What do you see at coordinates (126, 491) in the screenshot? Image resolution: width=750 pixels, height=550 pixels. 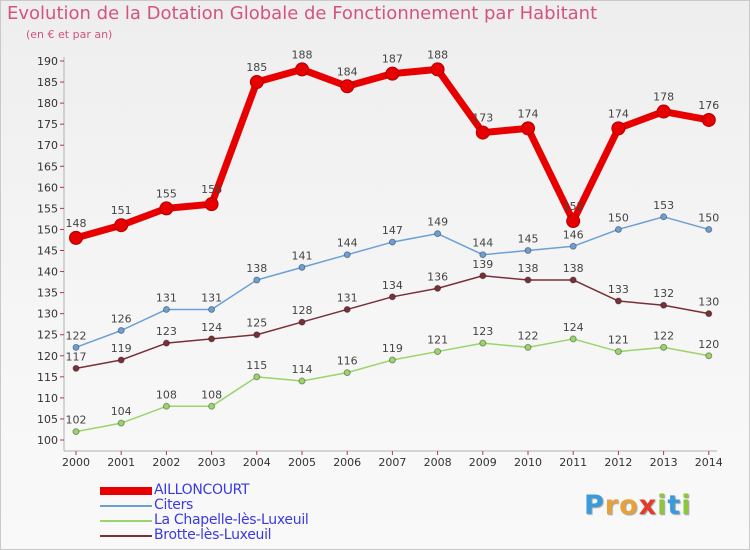 I see `legend-swatch` at bounding box center [126, 491].